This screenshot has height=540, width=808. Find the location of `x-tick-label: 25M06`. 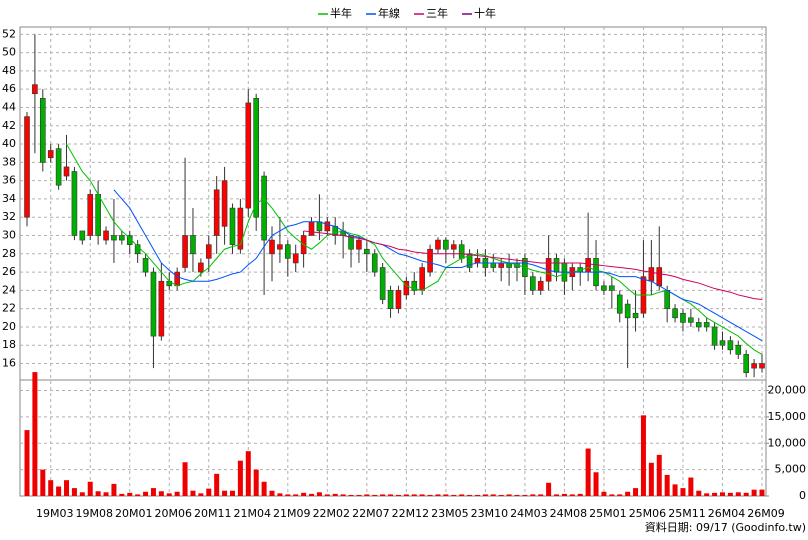

x-tick-label: 25M06 is located at coordinates (648, 513).